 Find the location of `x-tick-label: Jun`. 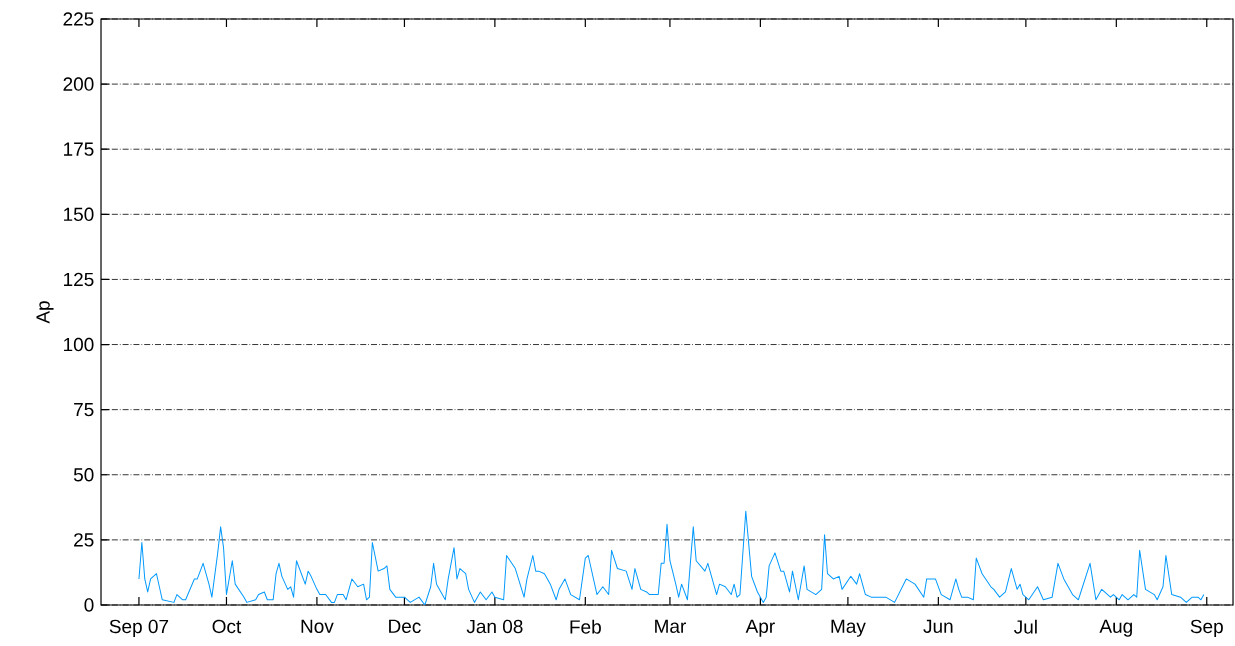

x-tick-label: Jun is located at coordinates (938, 626).